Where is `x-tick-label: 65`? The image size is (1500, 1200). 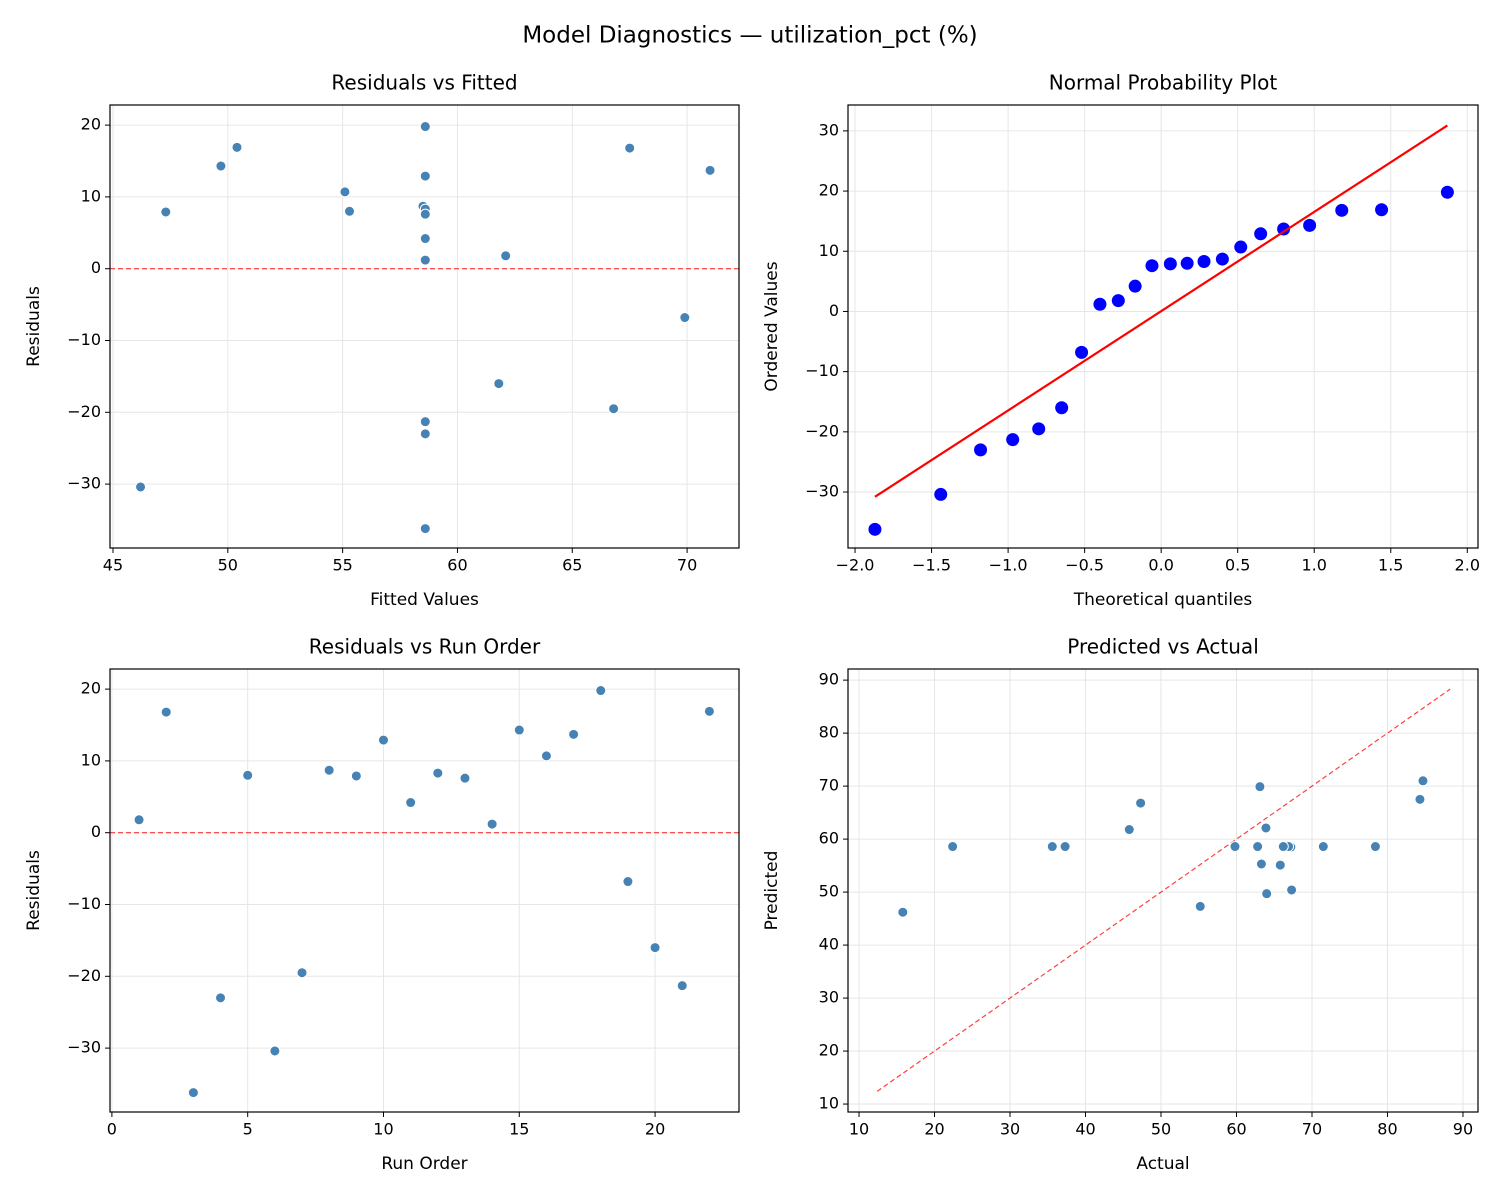
x-tick-label: 65 is located at coordinates (572, 565).